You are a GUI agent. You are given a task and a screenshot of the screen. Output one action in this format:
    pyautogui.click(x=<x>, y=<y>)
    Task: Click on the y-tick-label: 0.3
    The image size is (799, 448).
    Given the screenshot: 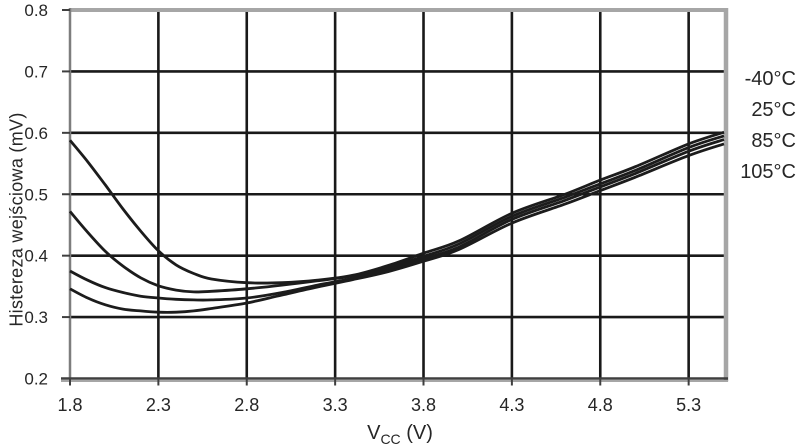 What is the action you would take?
    pyautogui.click(x=36, y=317)
    